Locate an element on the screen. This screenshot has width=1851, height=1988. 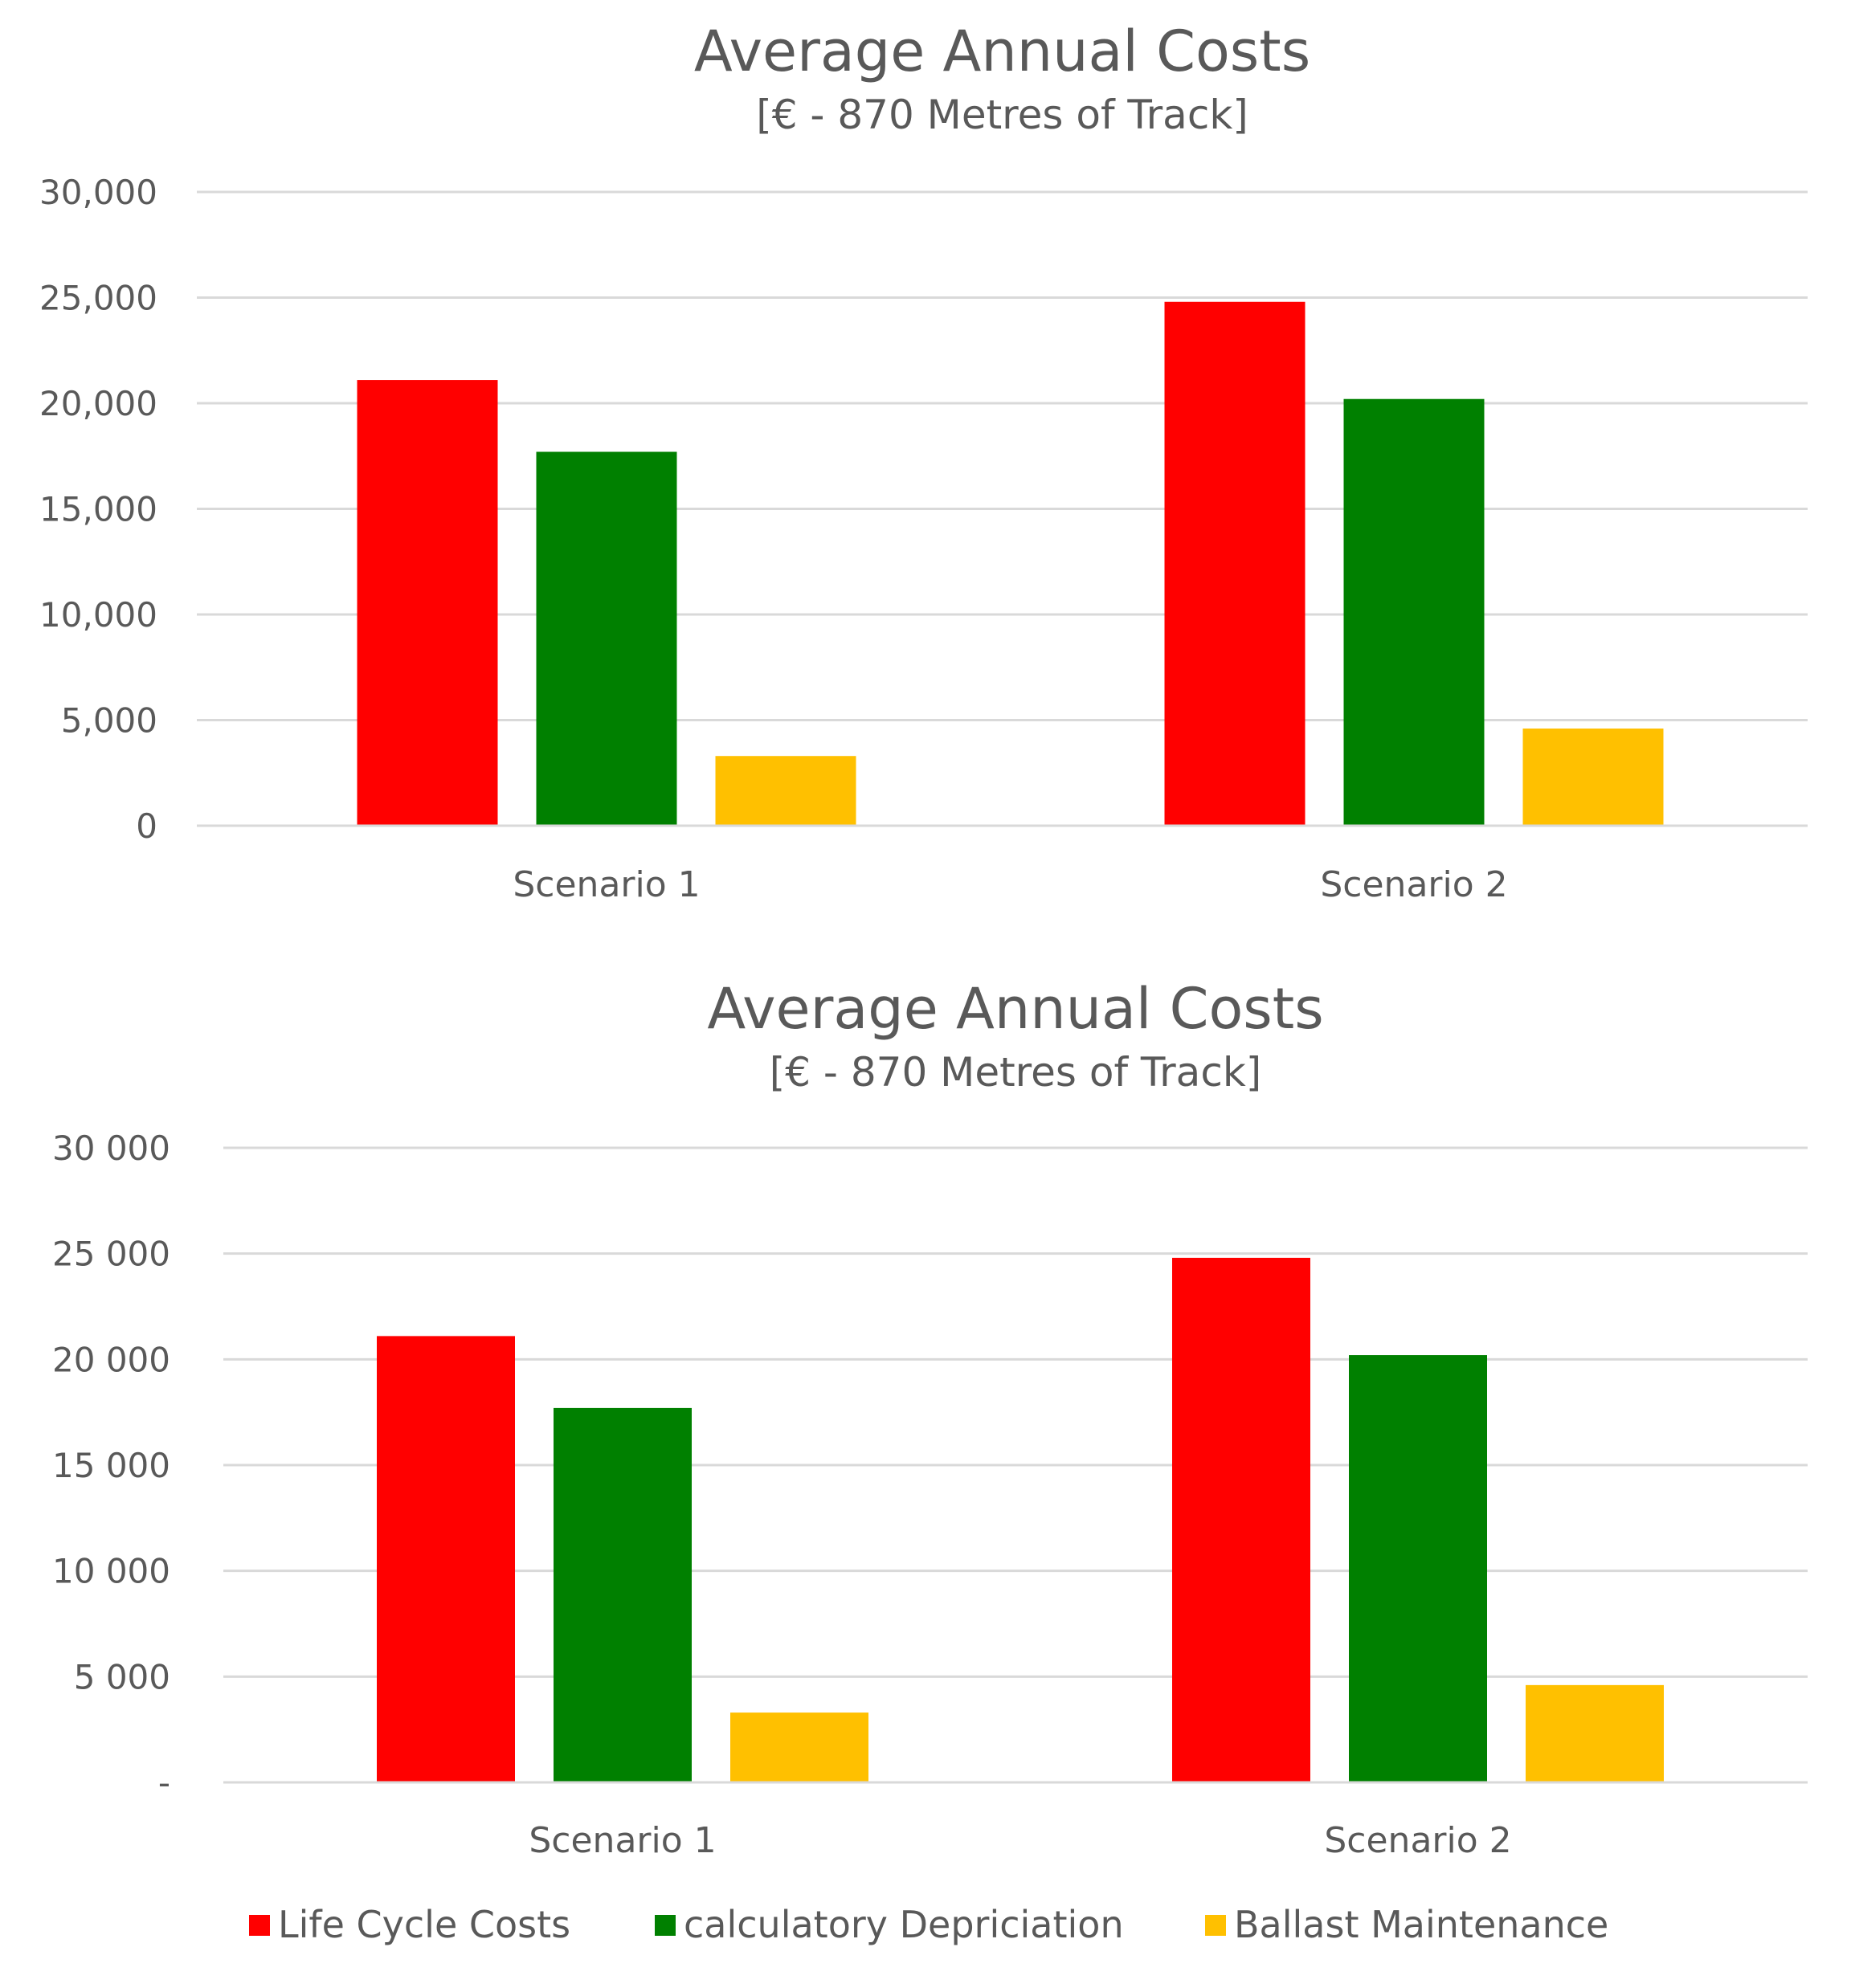
legend-label: Life Cycle Costs is located at coordinates (424, 1924).